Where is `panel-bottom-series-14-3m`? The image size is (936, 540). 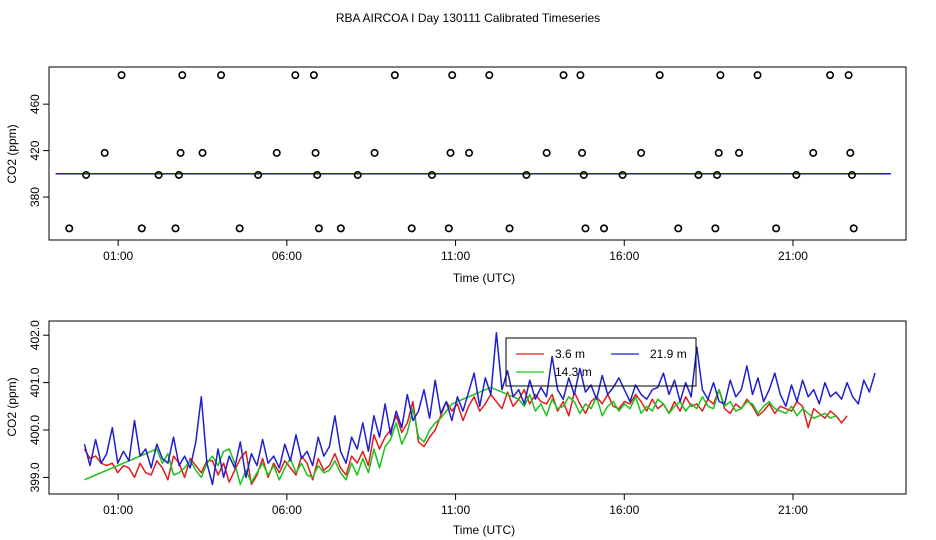 panel-bottom-series-14-3m is located at coordinates (460, 436).